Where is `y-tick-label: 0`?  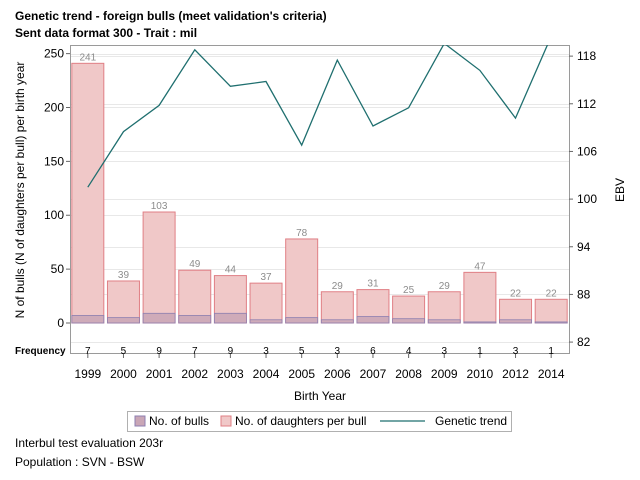
y-tick-label: 0 is located at coordinates (60, 323).